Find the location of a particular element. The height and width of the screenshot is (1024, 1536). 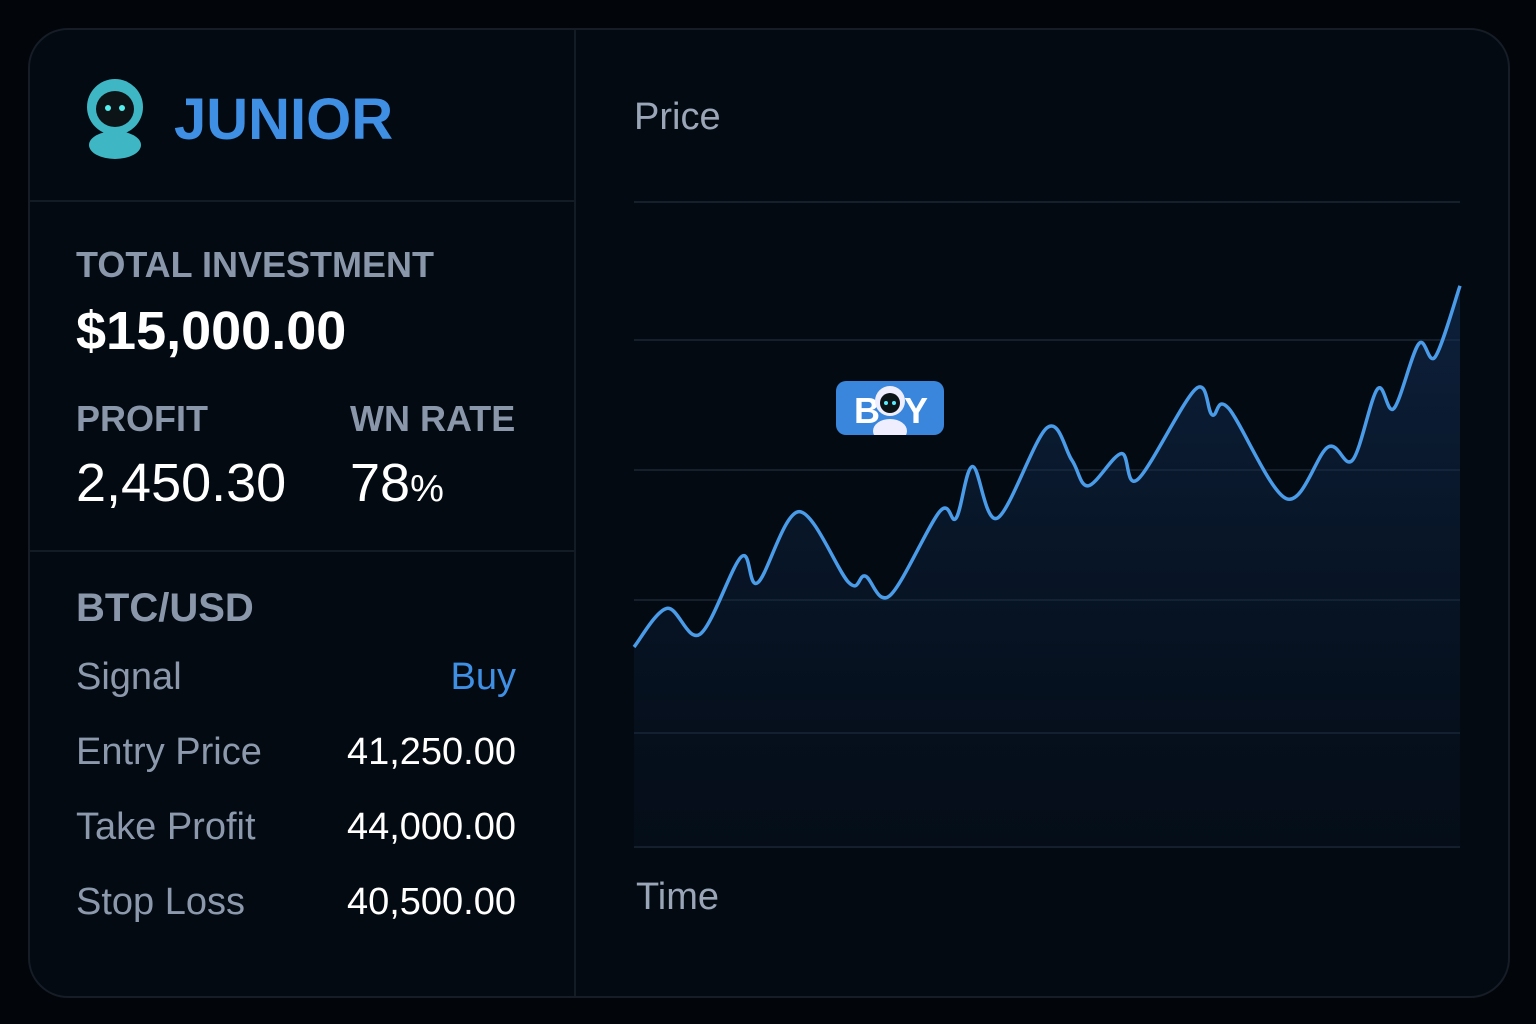

row-label: Signal is located at coordinates (129, 677).